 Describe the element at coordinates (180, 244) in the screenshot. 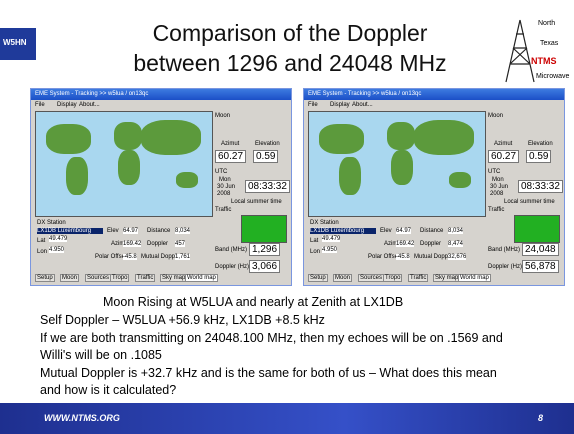

I see `field-value: 457` at that location.